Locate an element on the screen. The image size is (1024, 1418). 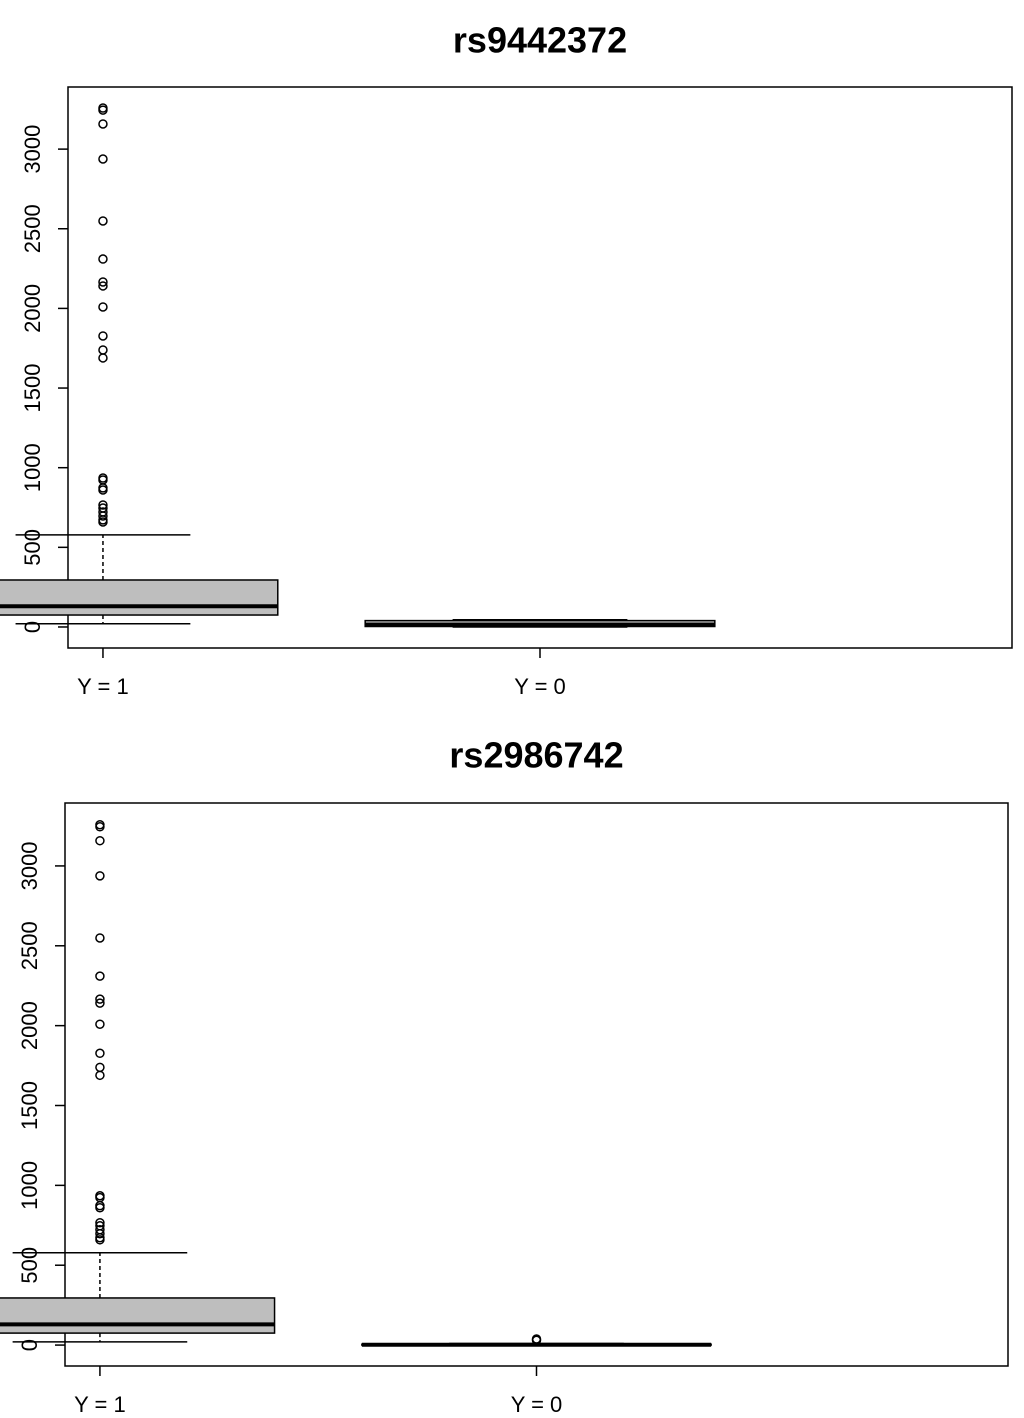
chart-title: rs9442372 is located at coordinates (540, 40).